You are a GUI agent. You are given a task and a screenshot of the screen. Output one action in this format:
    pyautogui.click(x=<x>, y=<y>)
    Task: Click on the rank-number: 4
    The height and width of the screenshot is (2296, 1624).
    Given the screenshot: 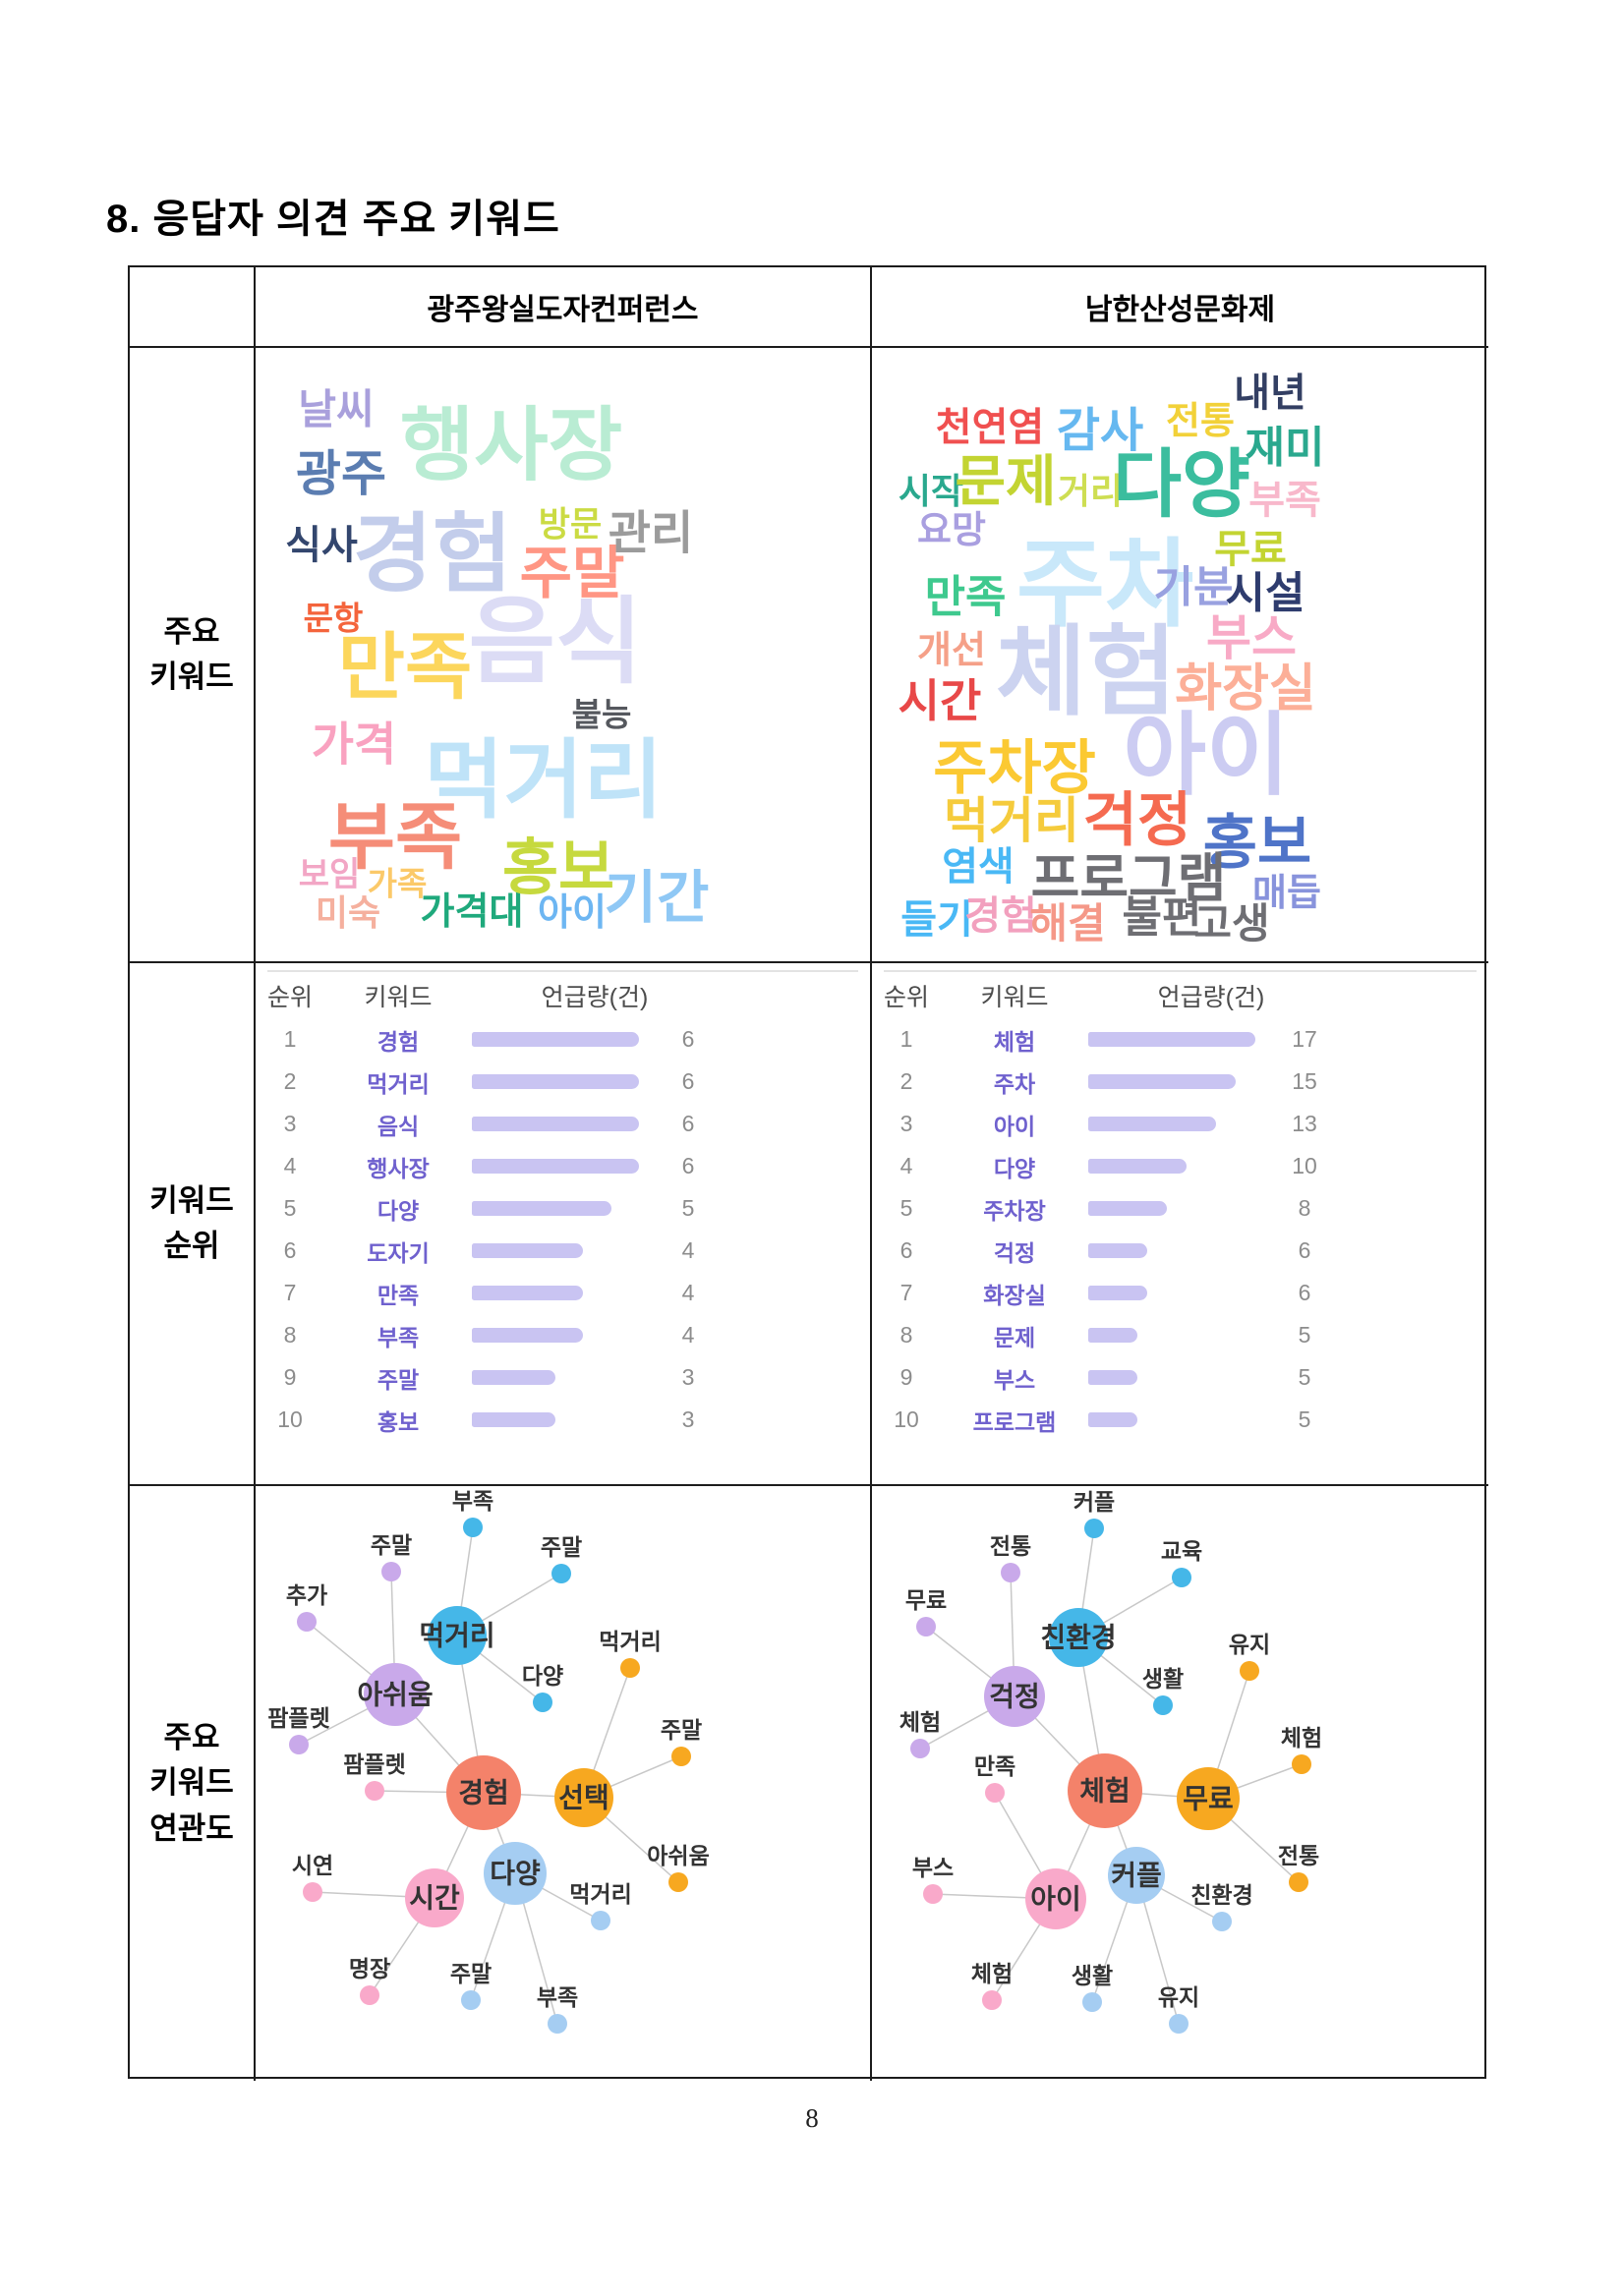 What is the action you would take?
    pyautogui.click(x=290, y=1166)
    